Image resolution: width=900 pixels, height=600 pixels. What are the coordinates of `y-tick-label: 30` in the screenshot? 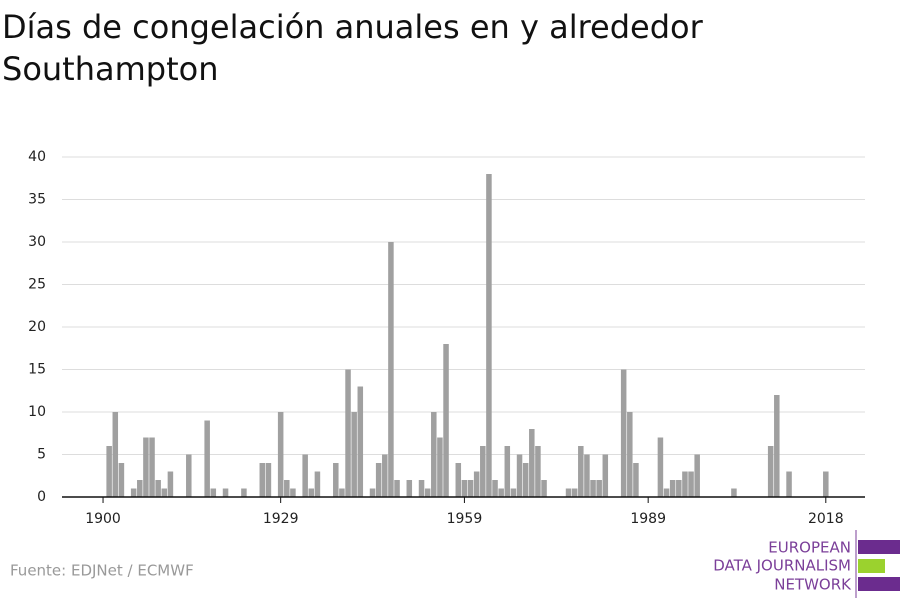 It's located at (37, 242).